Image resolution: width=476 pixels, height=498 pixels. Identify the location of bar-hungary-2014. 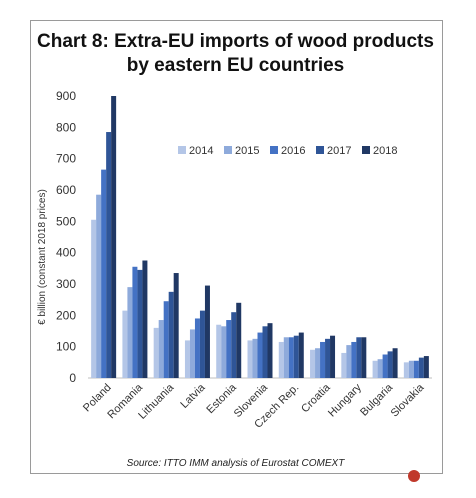
(344, 365).